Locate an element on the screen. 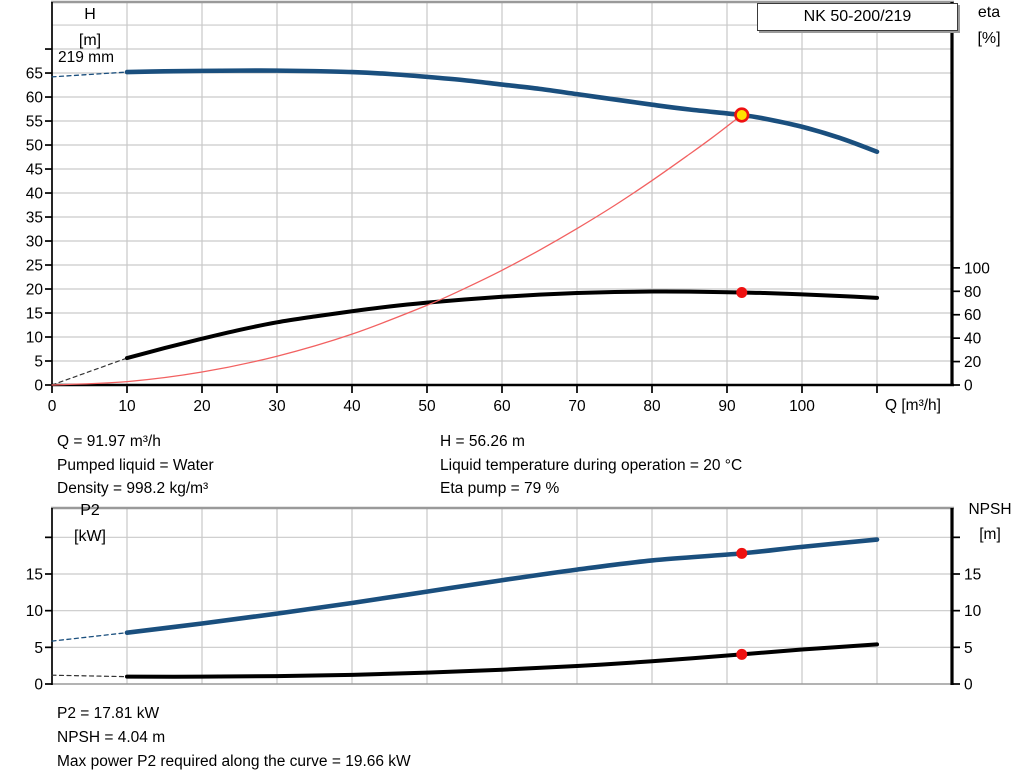  info-head: H = 56.26 m is located at coordinates (482, 441).